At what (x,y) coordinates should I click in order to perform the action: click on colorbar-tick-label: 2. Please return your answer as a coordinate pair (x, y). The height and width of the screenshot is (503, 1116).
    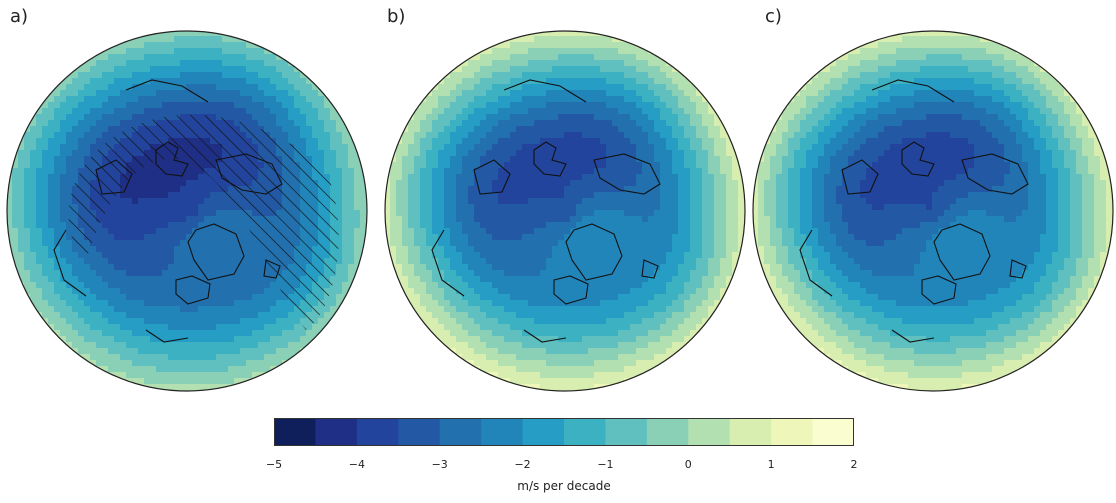
    Looking at the image, I should click on (854, 464).